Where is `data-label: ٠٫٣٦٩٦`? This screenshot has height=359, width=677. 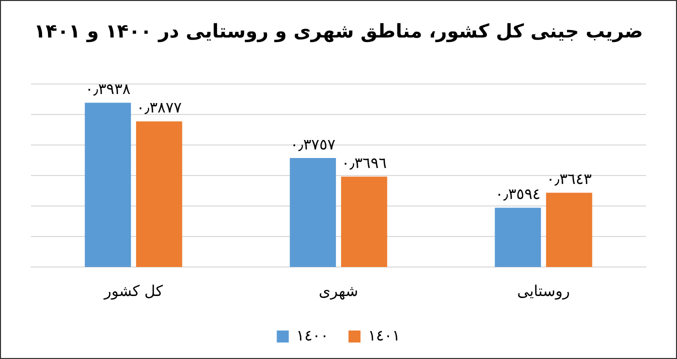 data-label: ٠٫٣٦٩٦ is located at coordinates (364, 163).